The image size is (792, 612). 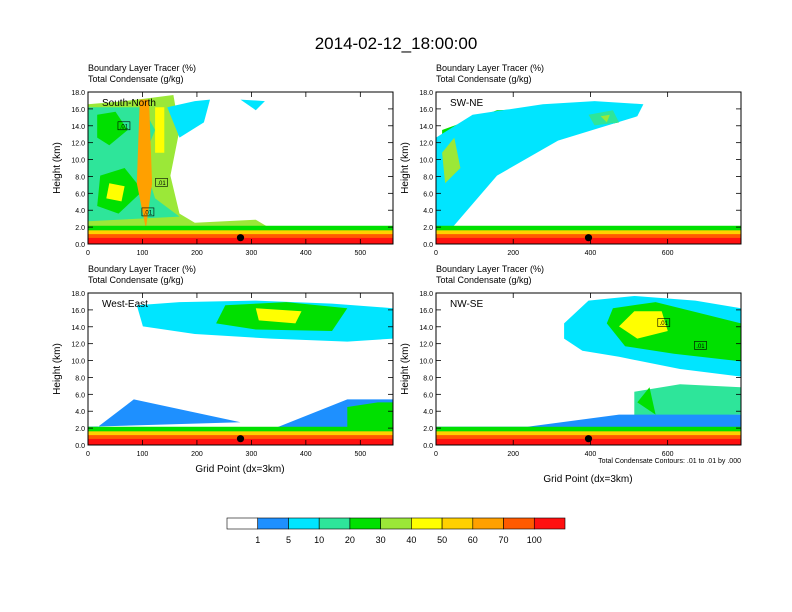 What do you see at coordinates (396, 531) in the screenshot?
I see `colorbar: 1 5 10 20 30 40 50 60 70 100` at bounding box center [396, 531].